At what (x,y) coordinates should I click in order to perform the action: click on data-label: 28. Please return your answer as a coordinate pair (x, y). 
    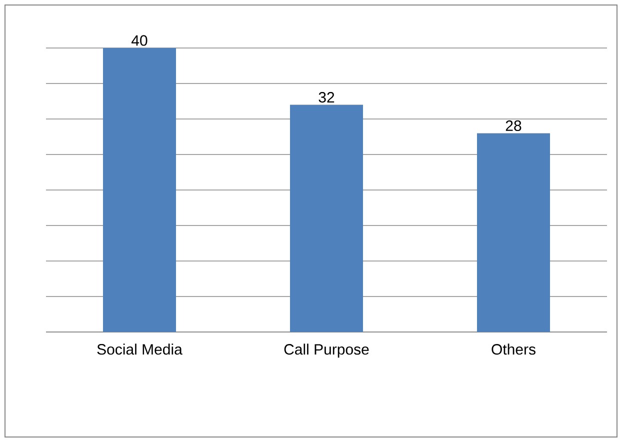
    Looking at the image, I should click on (514, 125).